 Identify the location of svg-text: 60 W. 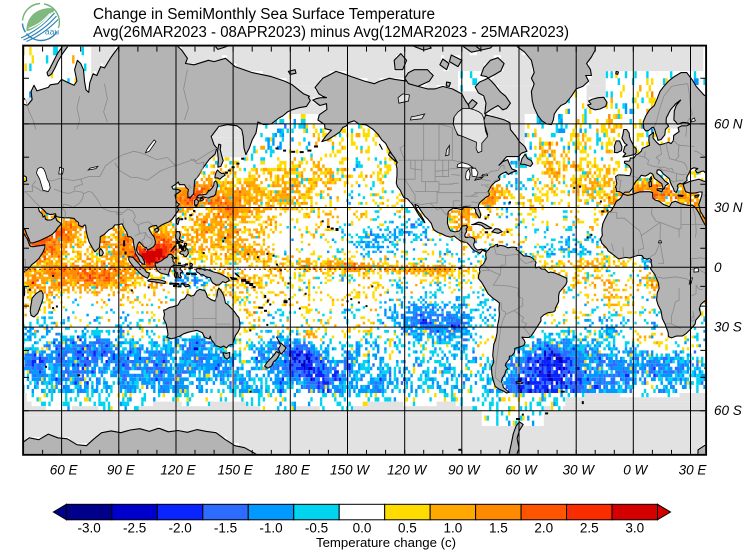
(521, 470).